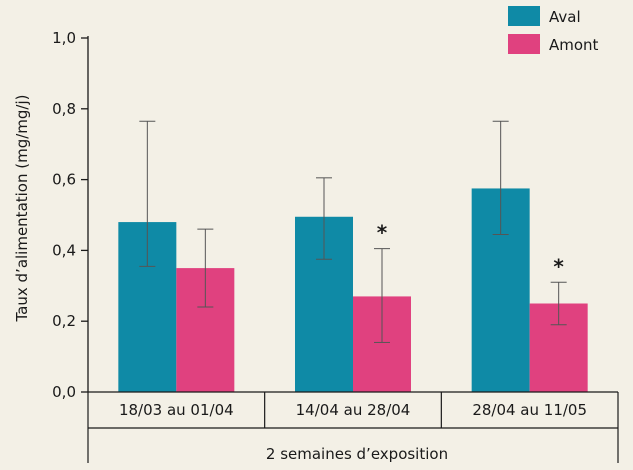 The width and height of the screenshot is (633, 470). Describe the element at coordinates (22, 208) in the screenshot. I see `y-axis-title: Taux d’alimentation (mg/mg/j)` at that location.